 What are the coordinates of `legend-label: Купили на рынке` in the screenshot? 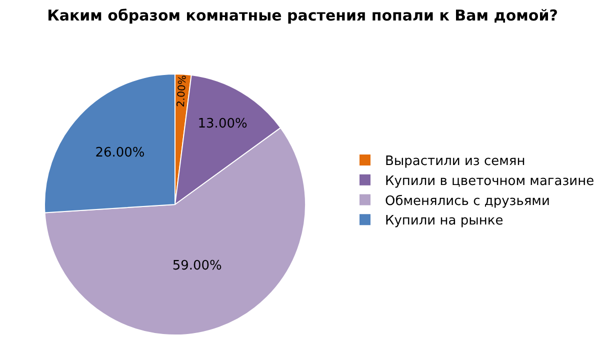 It's located at (444, 221).